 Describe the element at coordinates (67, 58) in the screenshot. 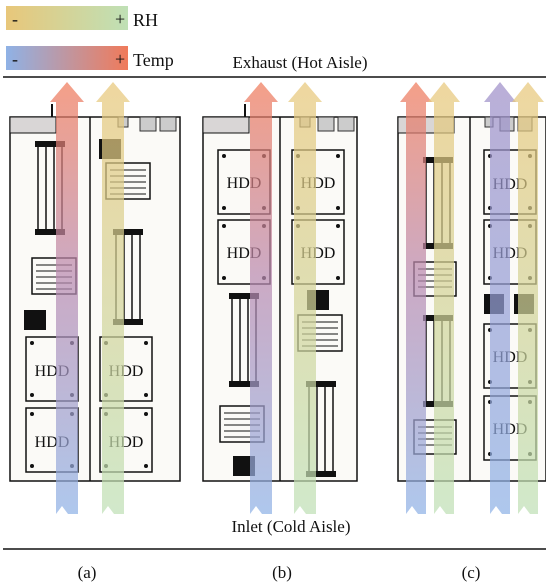

I see `temp-gradient-bar` at that location.